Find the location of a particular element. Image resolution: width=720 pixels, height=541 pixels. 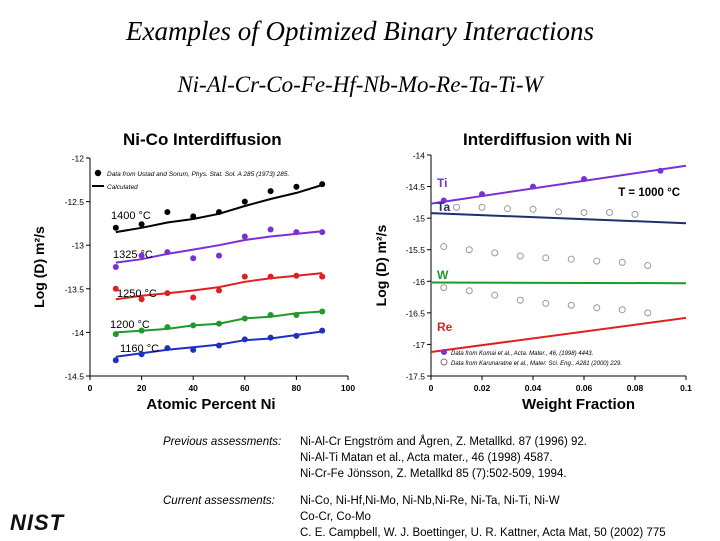

x-tick-label: 0.04 is located at coordinates (533, 388).